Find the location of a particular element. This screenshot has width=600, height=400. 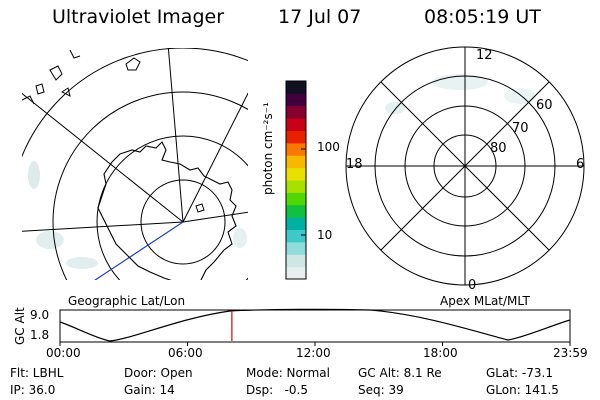

mlt-label-6: 6 is located at coordinates (580, 164).